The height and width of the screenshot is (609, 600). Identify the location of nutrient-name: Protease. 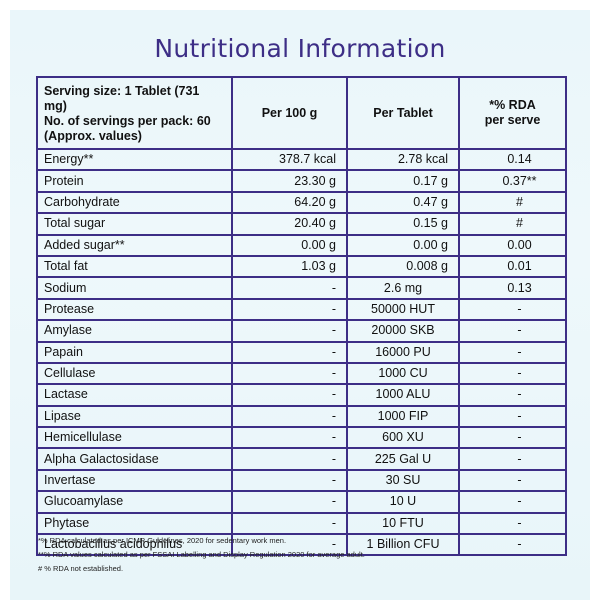
(134, 309).